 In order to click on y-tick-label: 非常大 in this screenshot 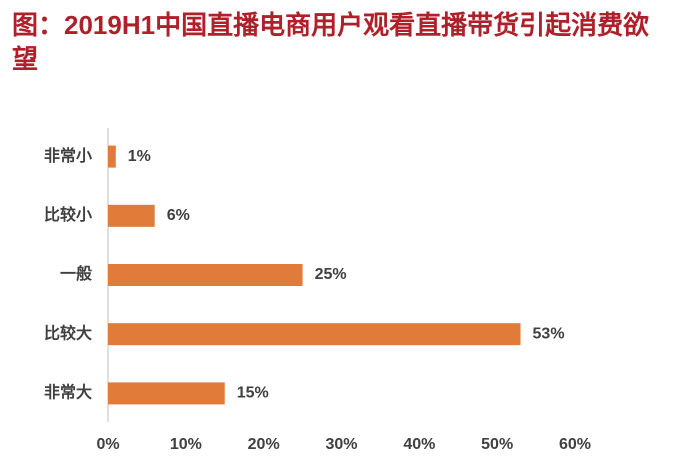, I will do `click(68, 392)`.